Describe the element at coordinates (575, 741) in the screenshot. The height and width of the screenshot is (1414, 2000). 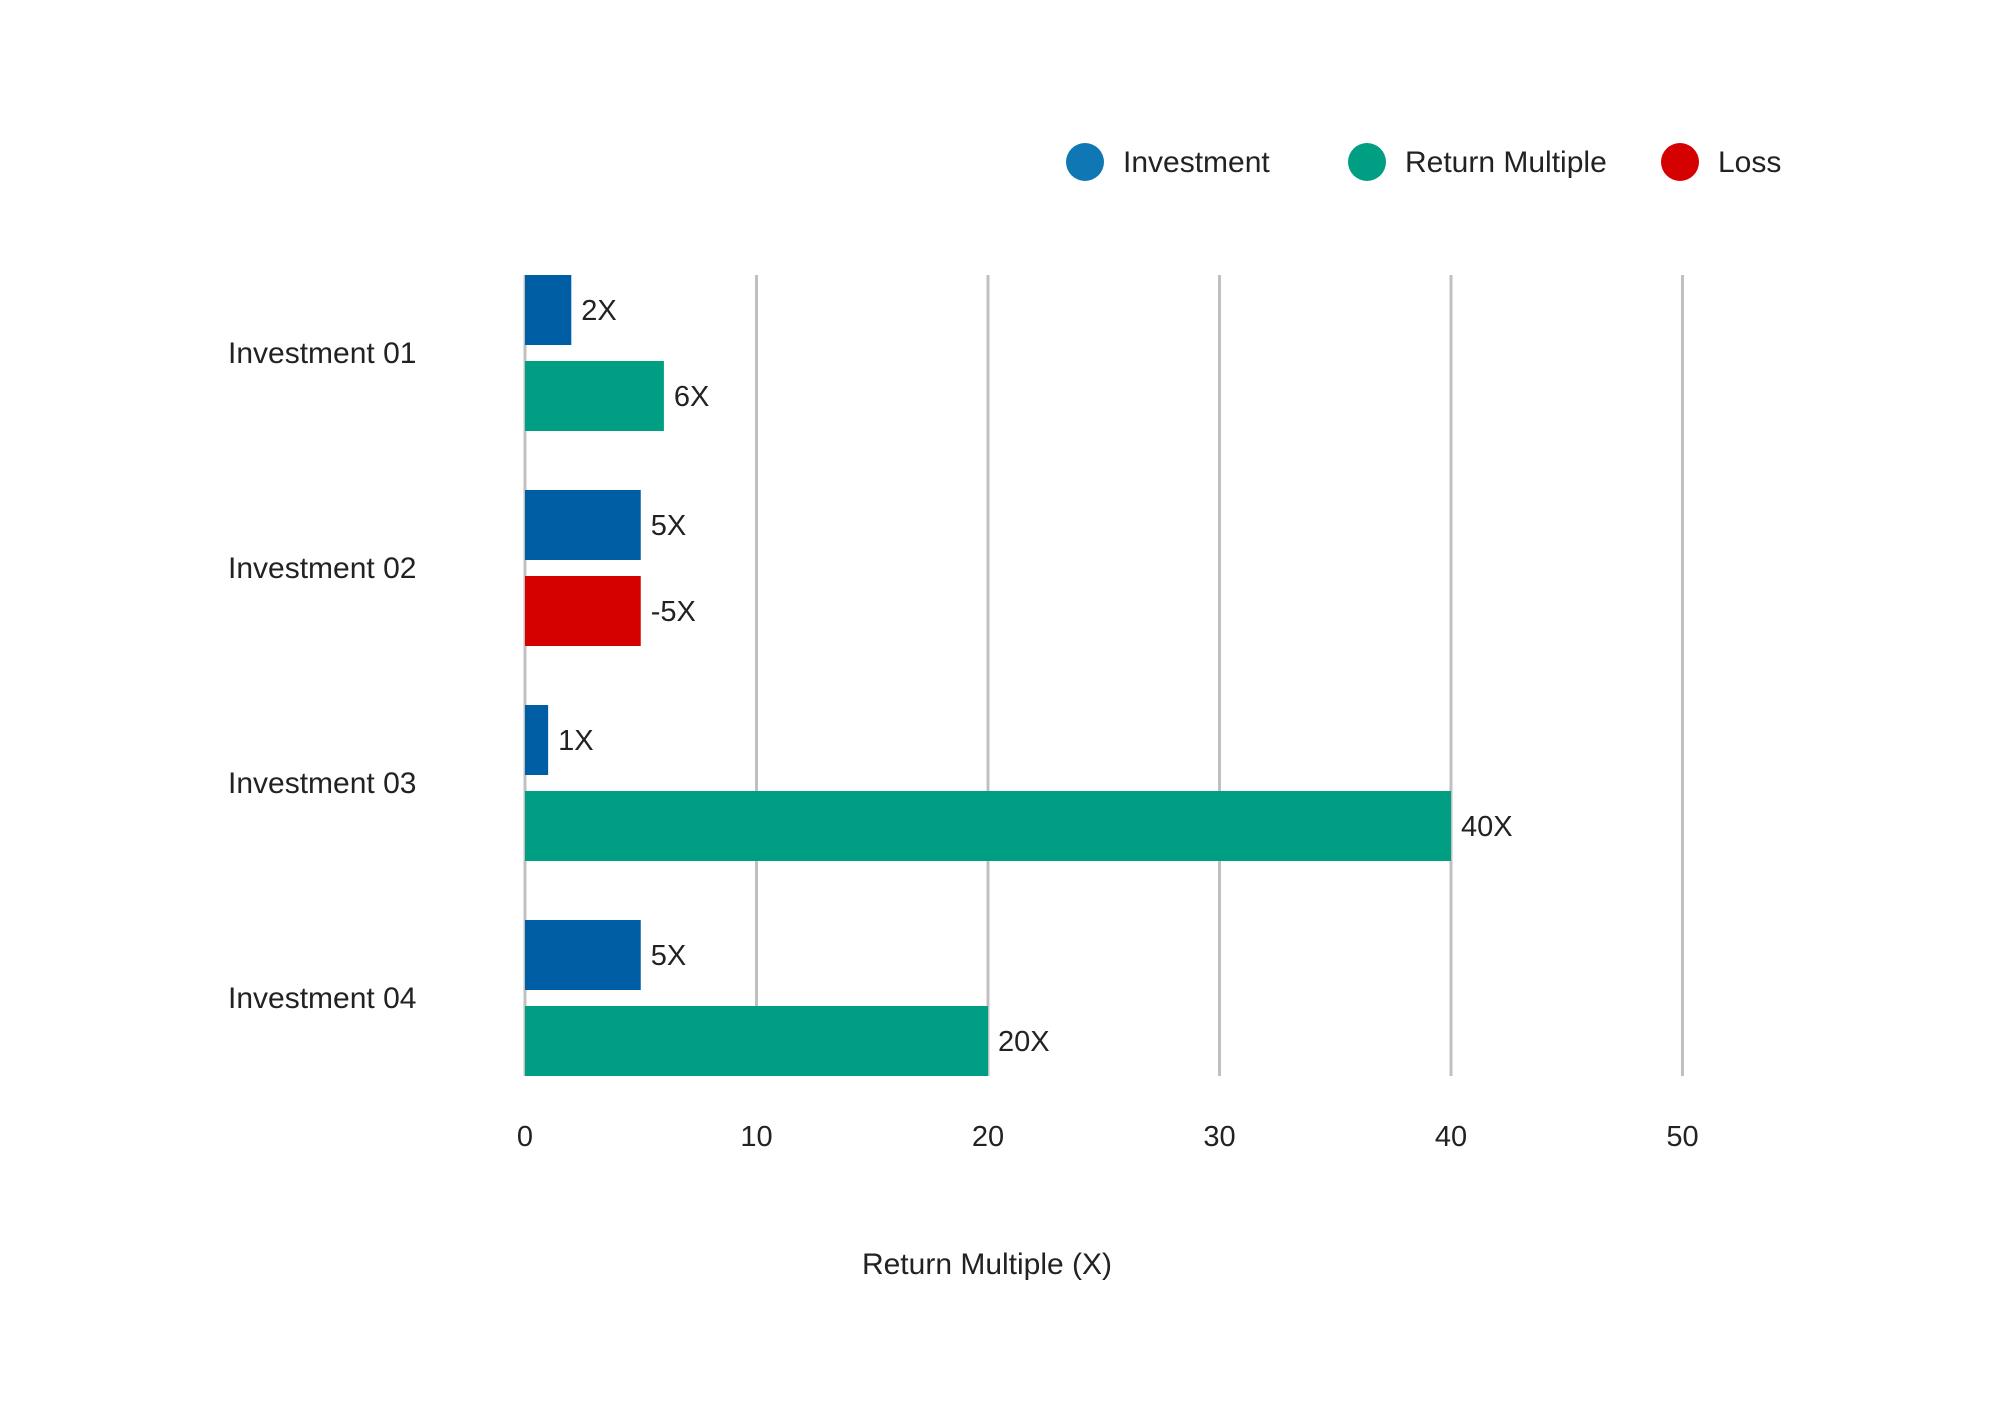
I see `data-label-3-investment: 1X` at that location.